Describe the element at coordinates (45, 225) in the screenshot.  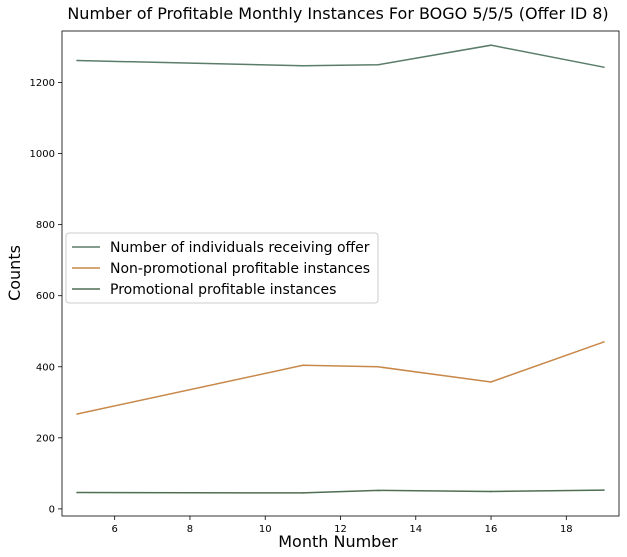
I see `y-tick-label: 800` at that location.